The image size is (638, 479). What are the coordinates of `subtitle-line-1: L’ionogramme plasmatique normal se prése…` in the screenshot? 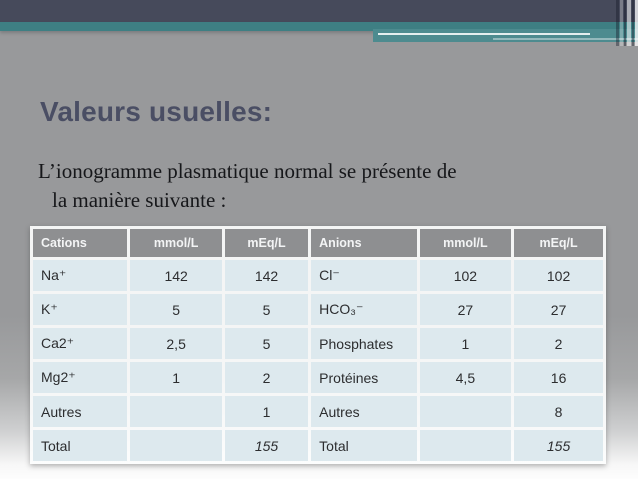 It's located at (247, 171).